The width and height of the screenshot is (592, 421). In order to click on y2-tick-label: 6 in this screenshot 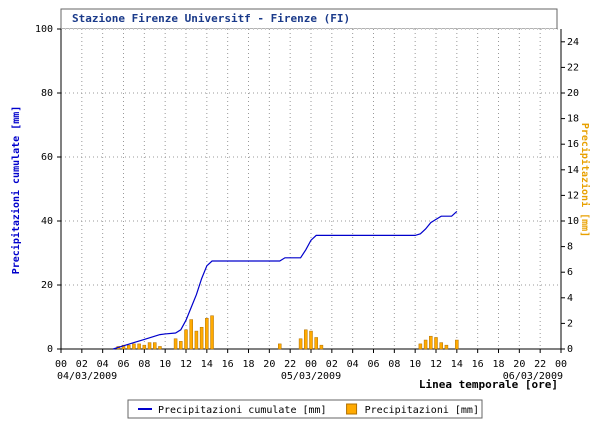, I will do `click(570, 272)`.